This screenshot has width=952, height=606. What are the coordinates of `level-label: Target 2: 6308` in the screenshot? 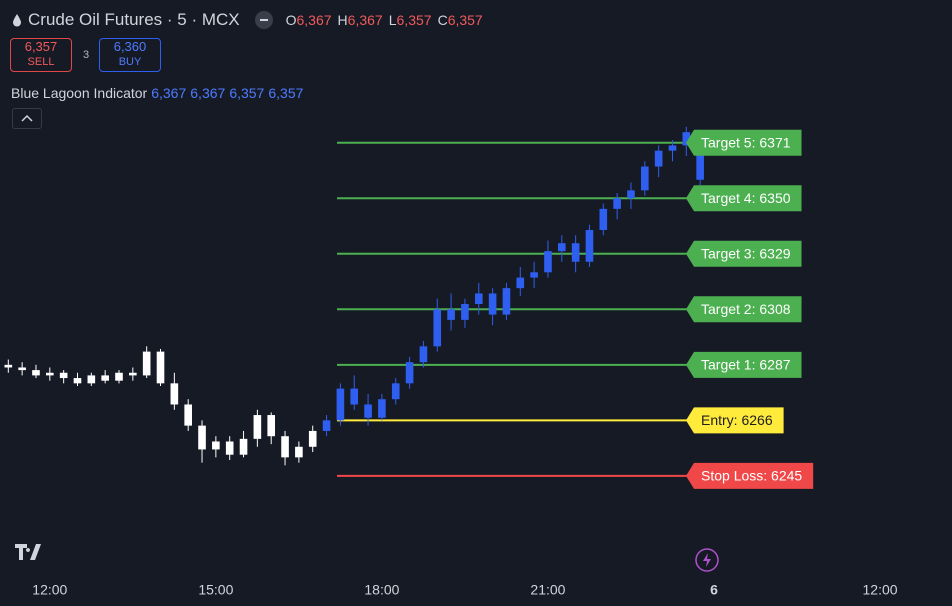 It's located at (746, 309).